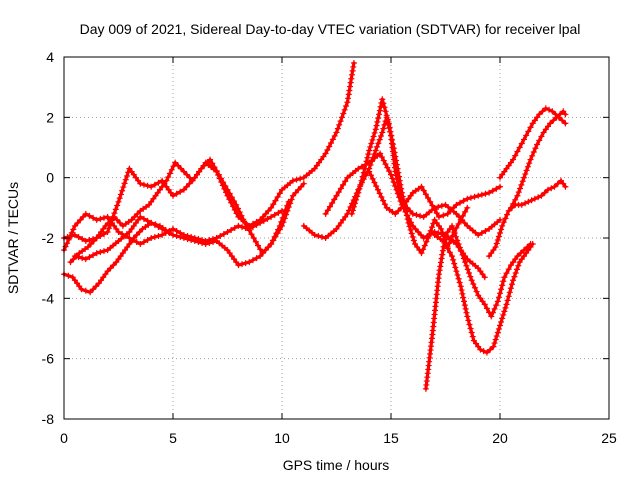  What do you see at coordinates (50, 178) in the screenshot?
I see `y-tick-label: 0` at bounding box center [50, 178].